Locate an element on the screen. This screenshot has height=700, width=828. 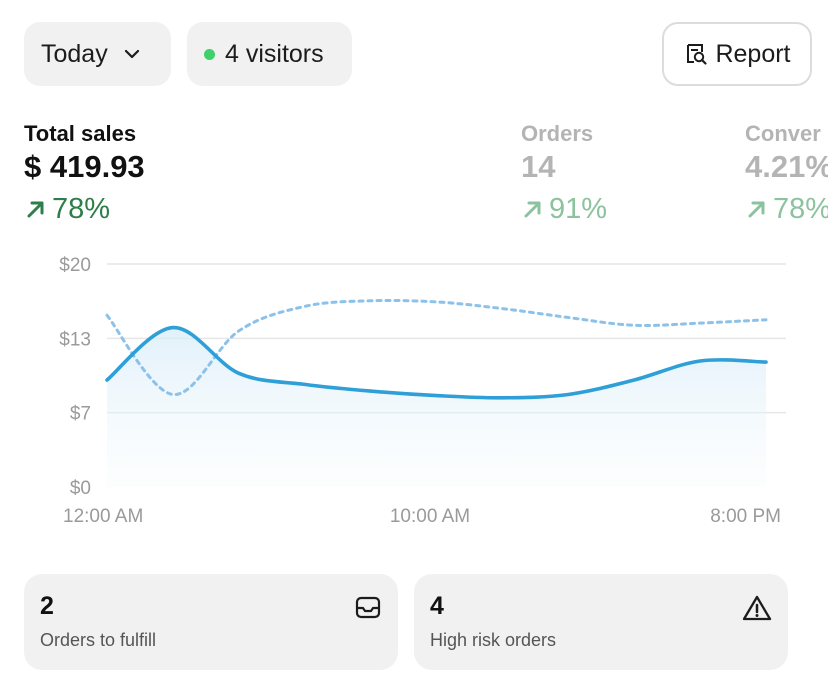
metric-orders: Orders 14 91% is located at coordinates (564, 173).